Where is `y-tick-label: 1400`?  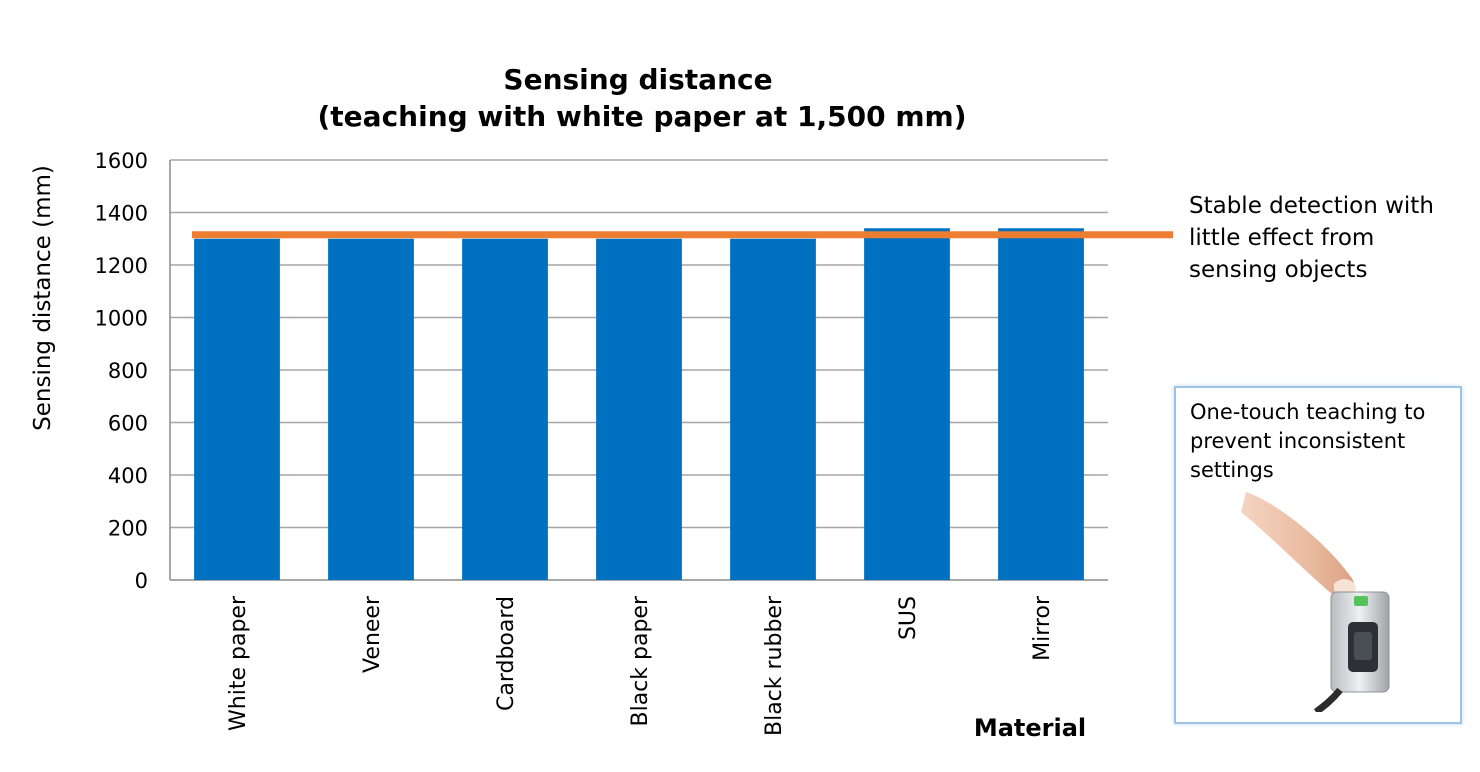
y-tick-label: 1400 is located at coordinates (121, 214).